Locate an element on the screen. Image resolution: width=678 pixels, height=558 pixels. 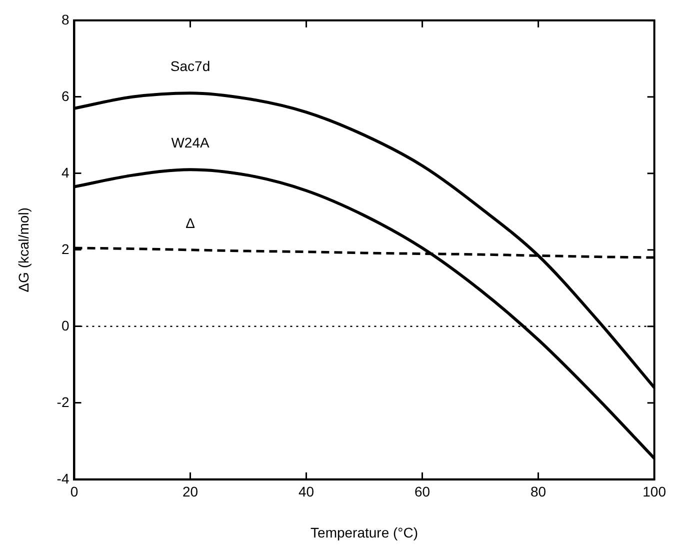
series-label: W24A is located at coordinates (190, 142).